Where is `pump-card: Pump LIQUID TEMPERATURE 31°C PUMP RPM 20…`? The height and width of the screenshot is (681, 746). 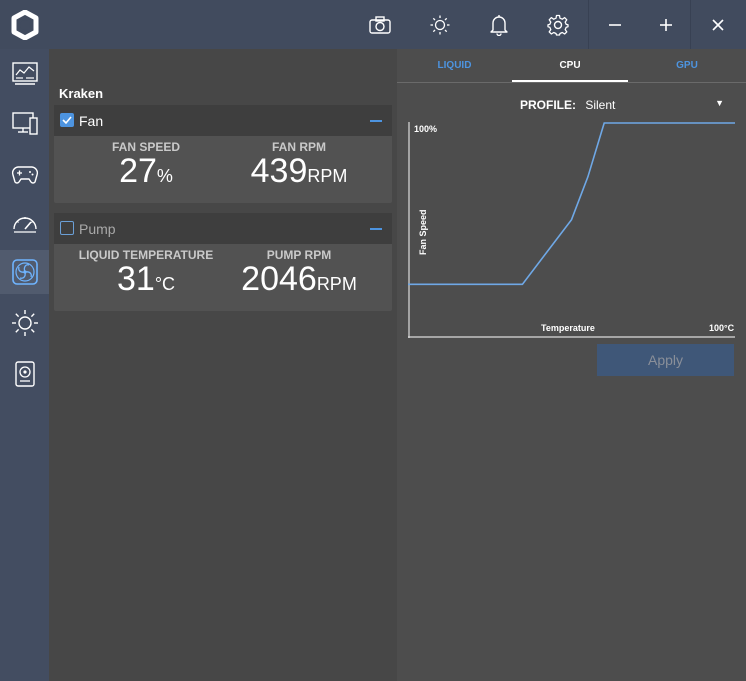 pump-card: Pump LIQUID TEMPERATURE 31°C PUMP RPM 20… is located at coordinates (223, 262).